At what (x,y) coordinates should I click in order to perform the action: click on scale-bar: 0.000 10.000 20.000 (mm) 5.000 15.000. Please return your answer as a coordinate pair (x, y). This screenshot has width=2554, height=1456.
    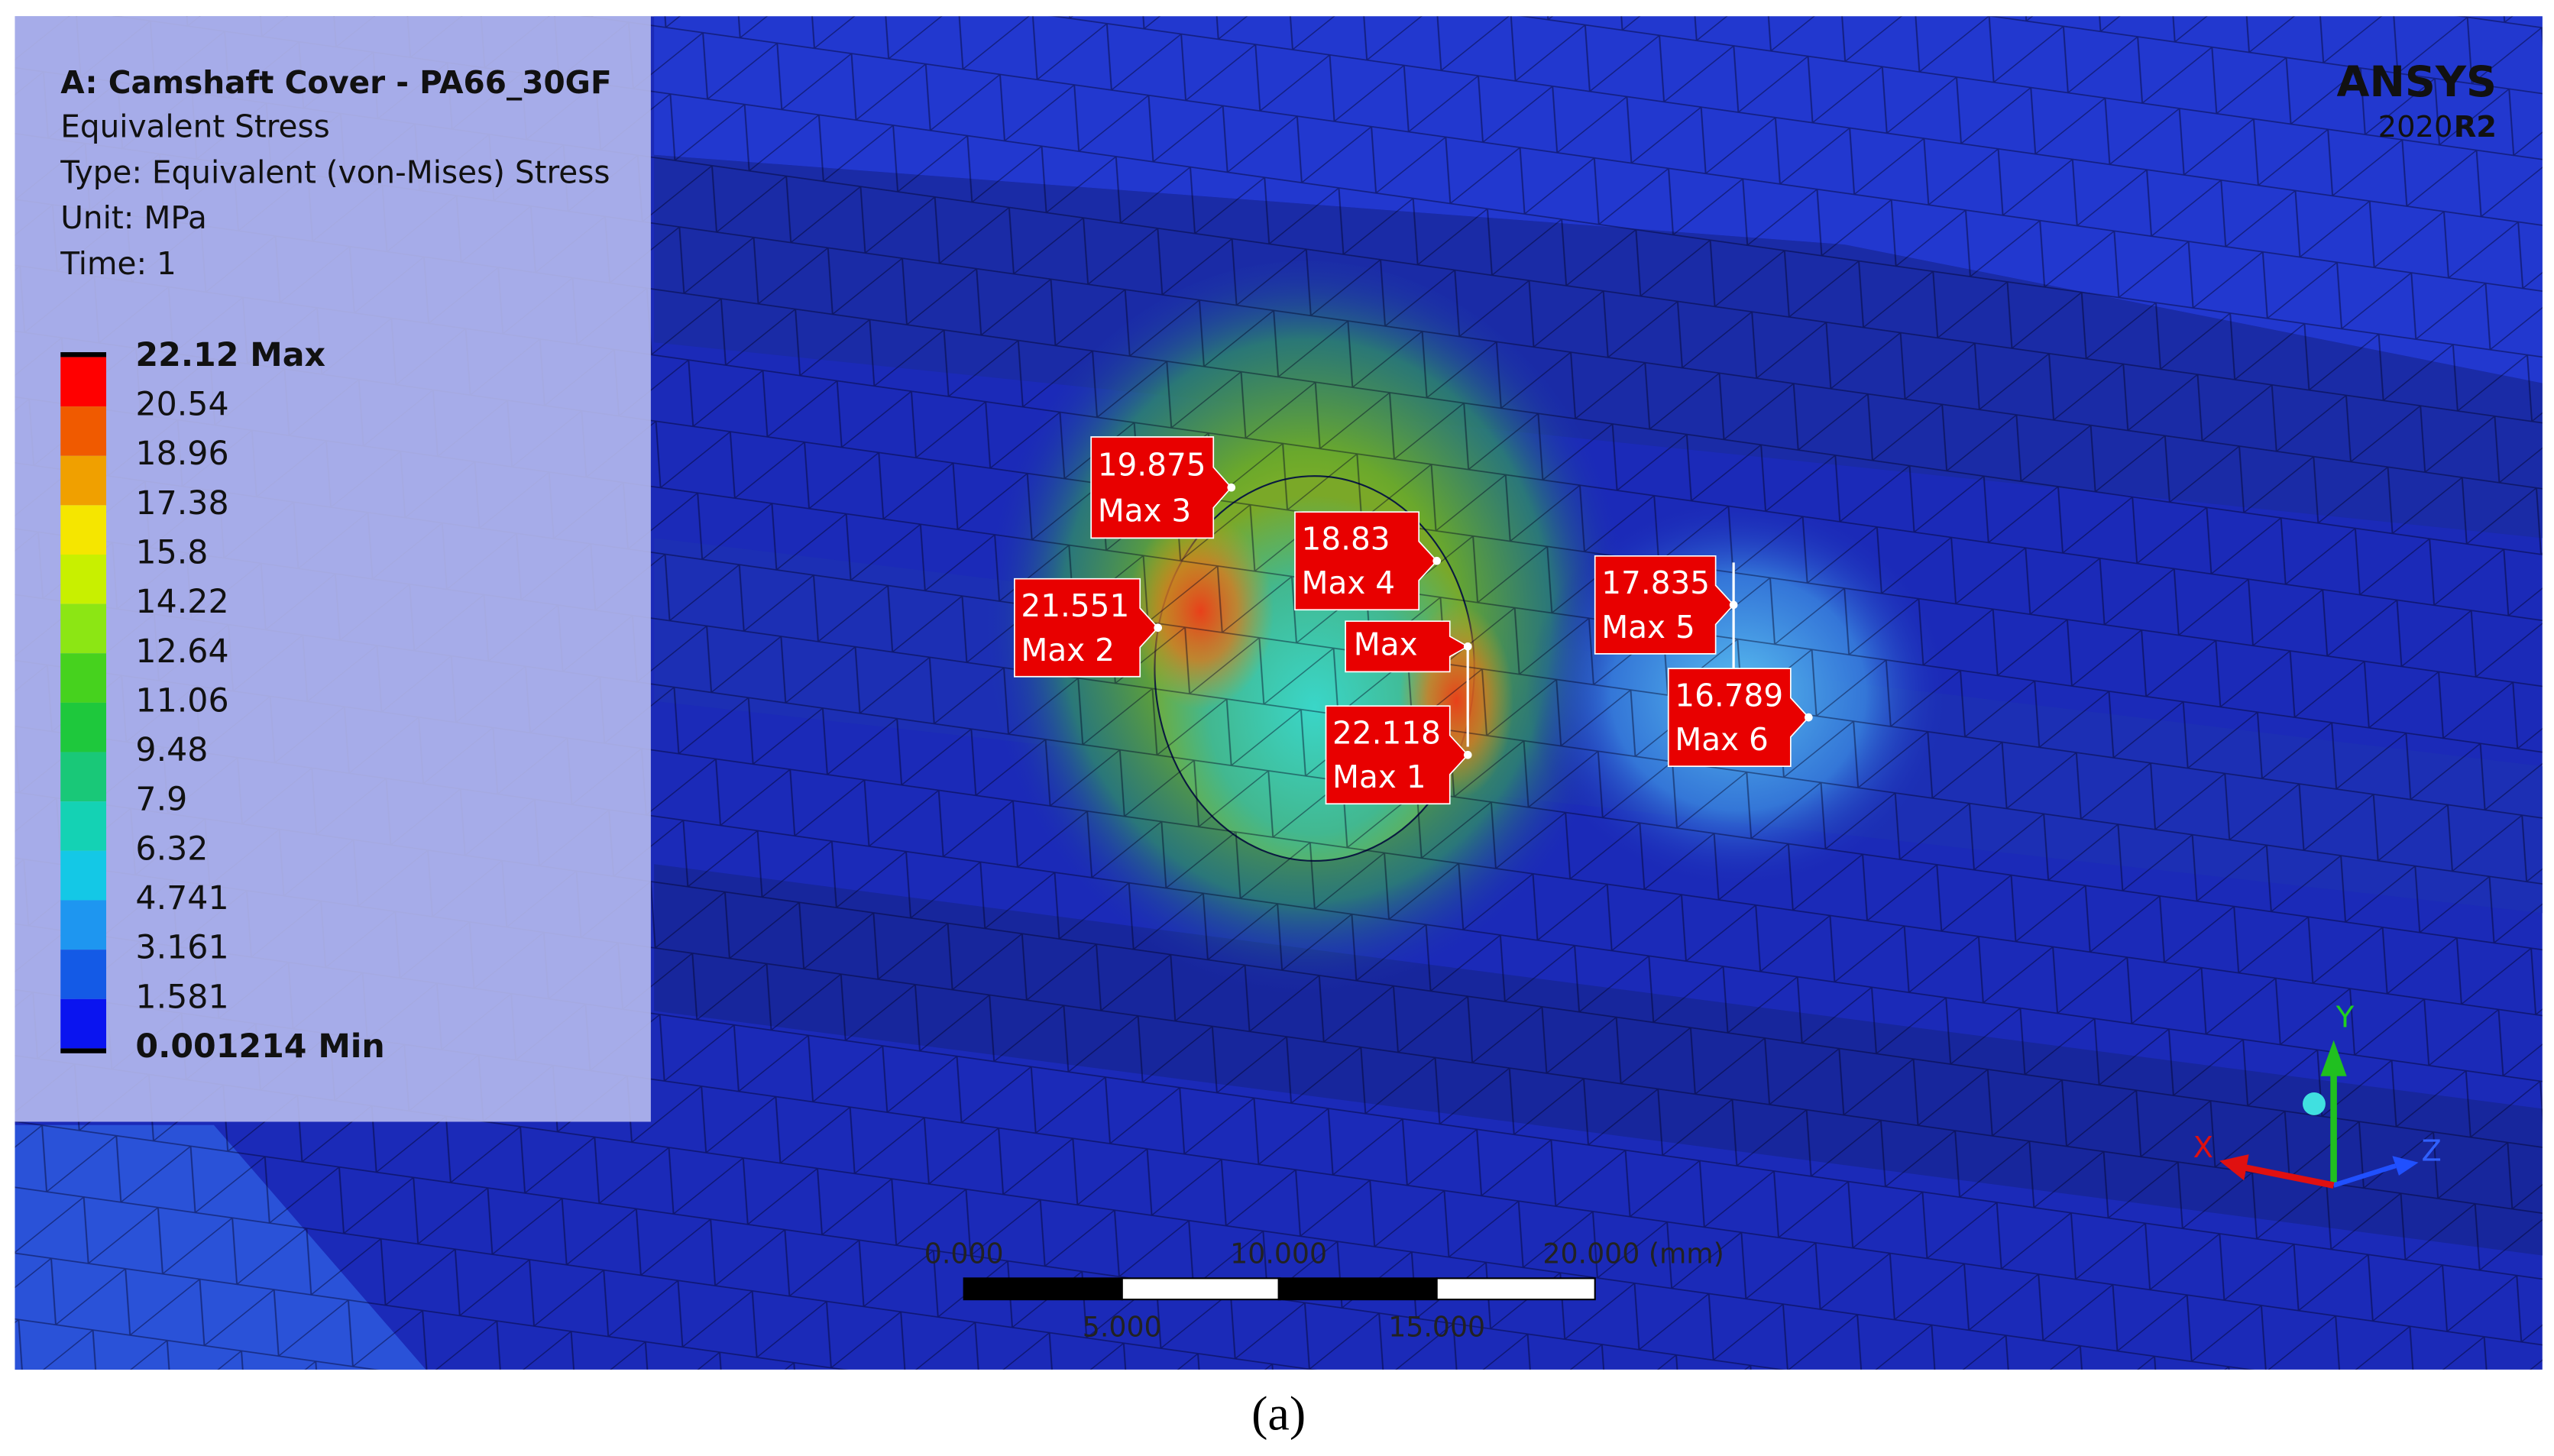
    Looking at the image, I should click on (1324, 1290).